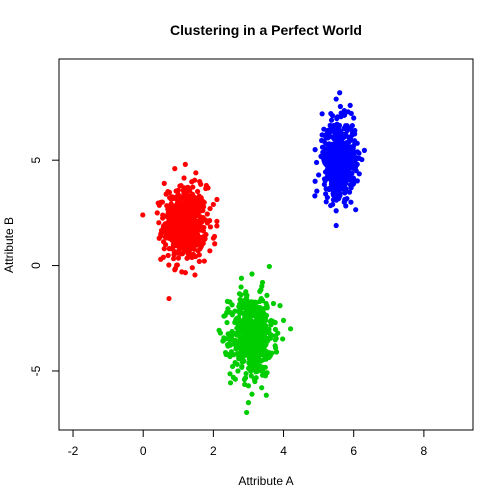 This screenshot has width=504, height=504. What do you see at coordinates (9, 245) in the screenshot?
I see `y-axis-label: Attribute B` at bounding box center [9, 245].